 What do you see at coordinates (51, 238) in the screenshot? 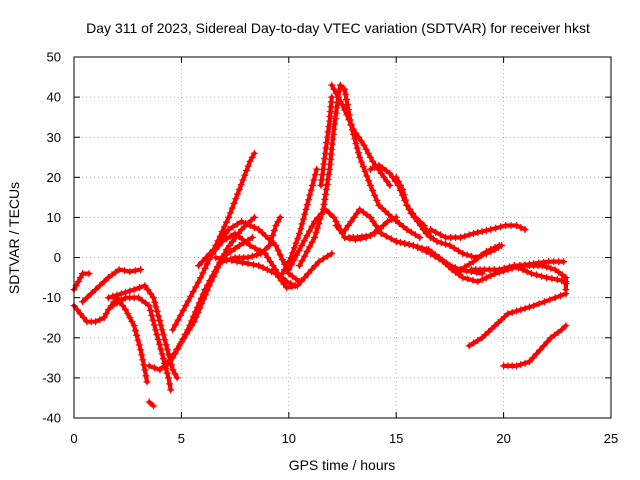
I see `y-tick-labels: -40 -30 -20 -10 0 10 20 30 40 50` at bounding box center [51, 238].